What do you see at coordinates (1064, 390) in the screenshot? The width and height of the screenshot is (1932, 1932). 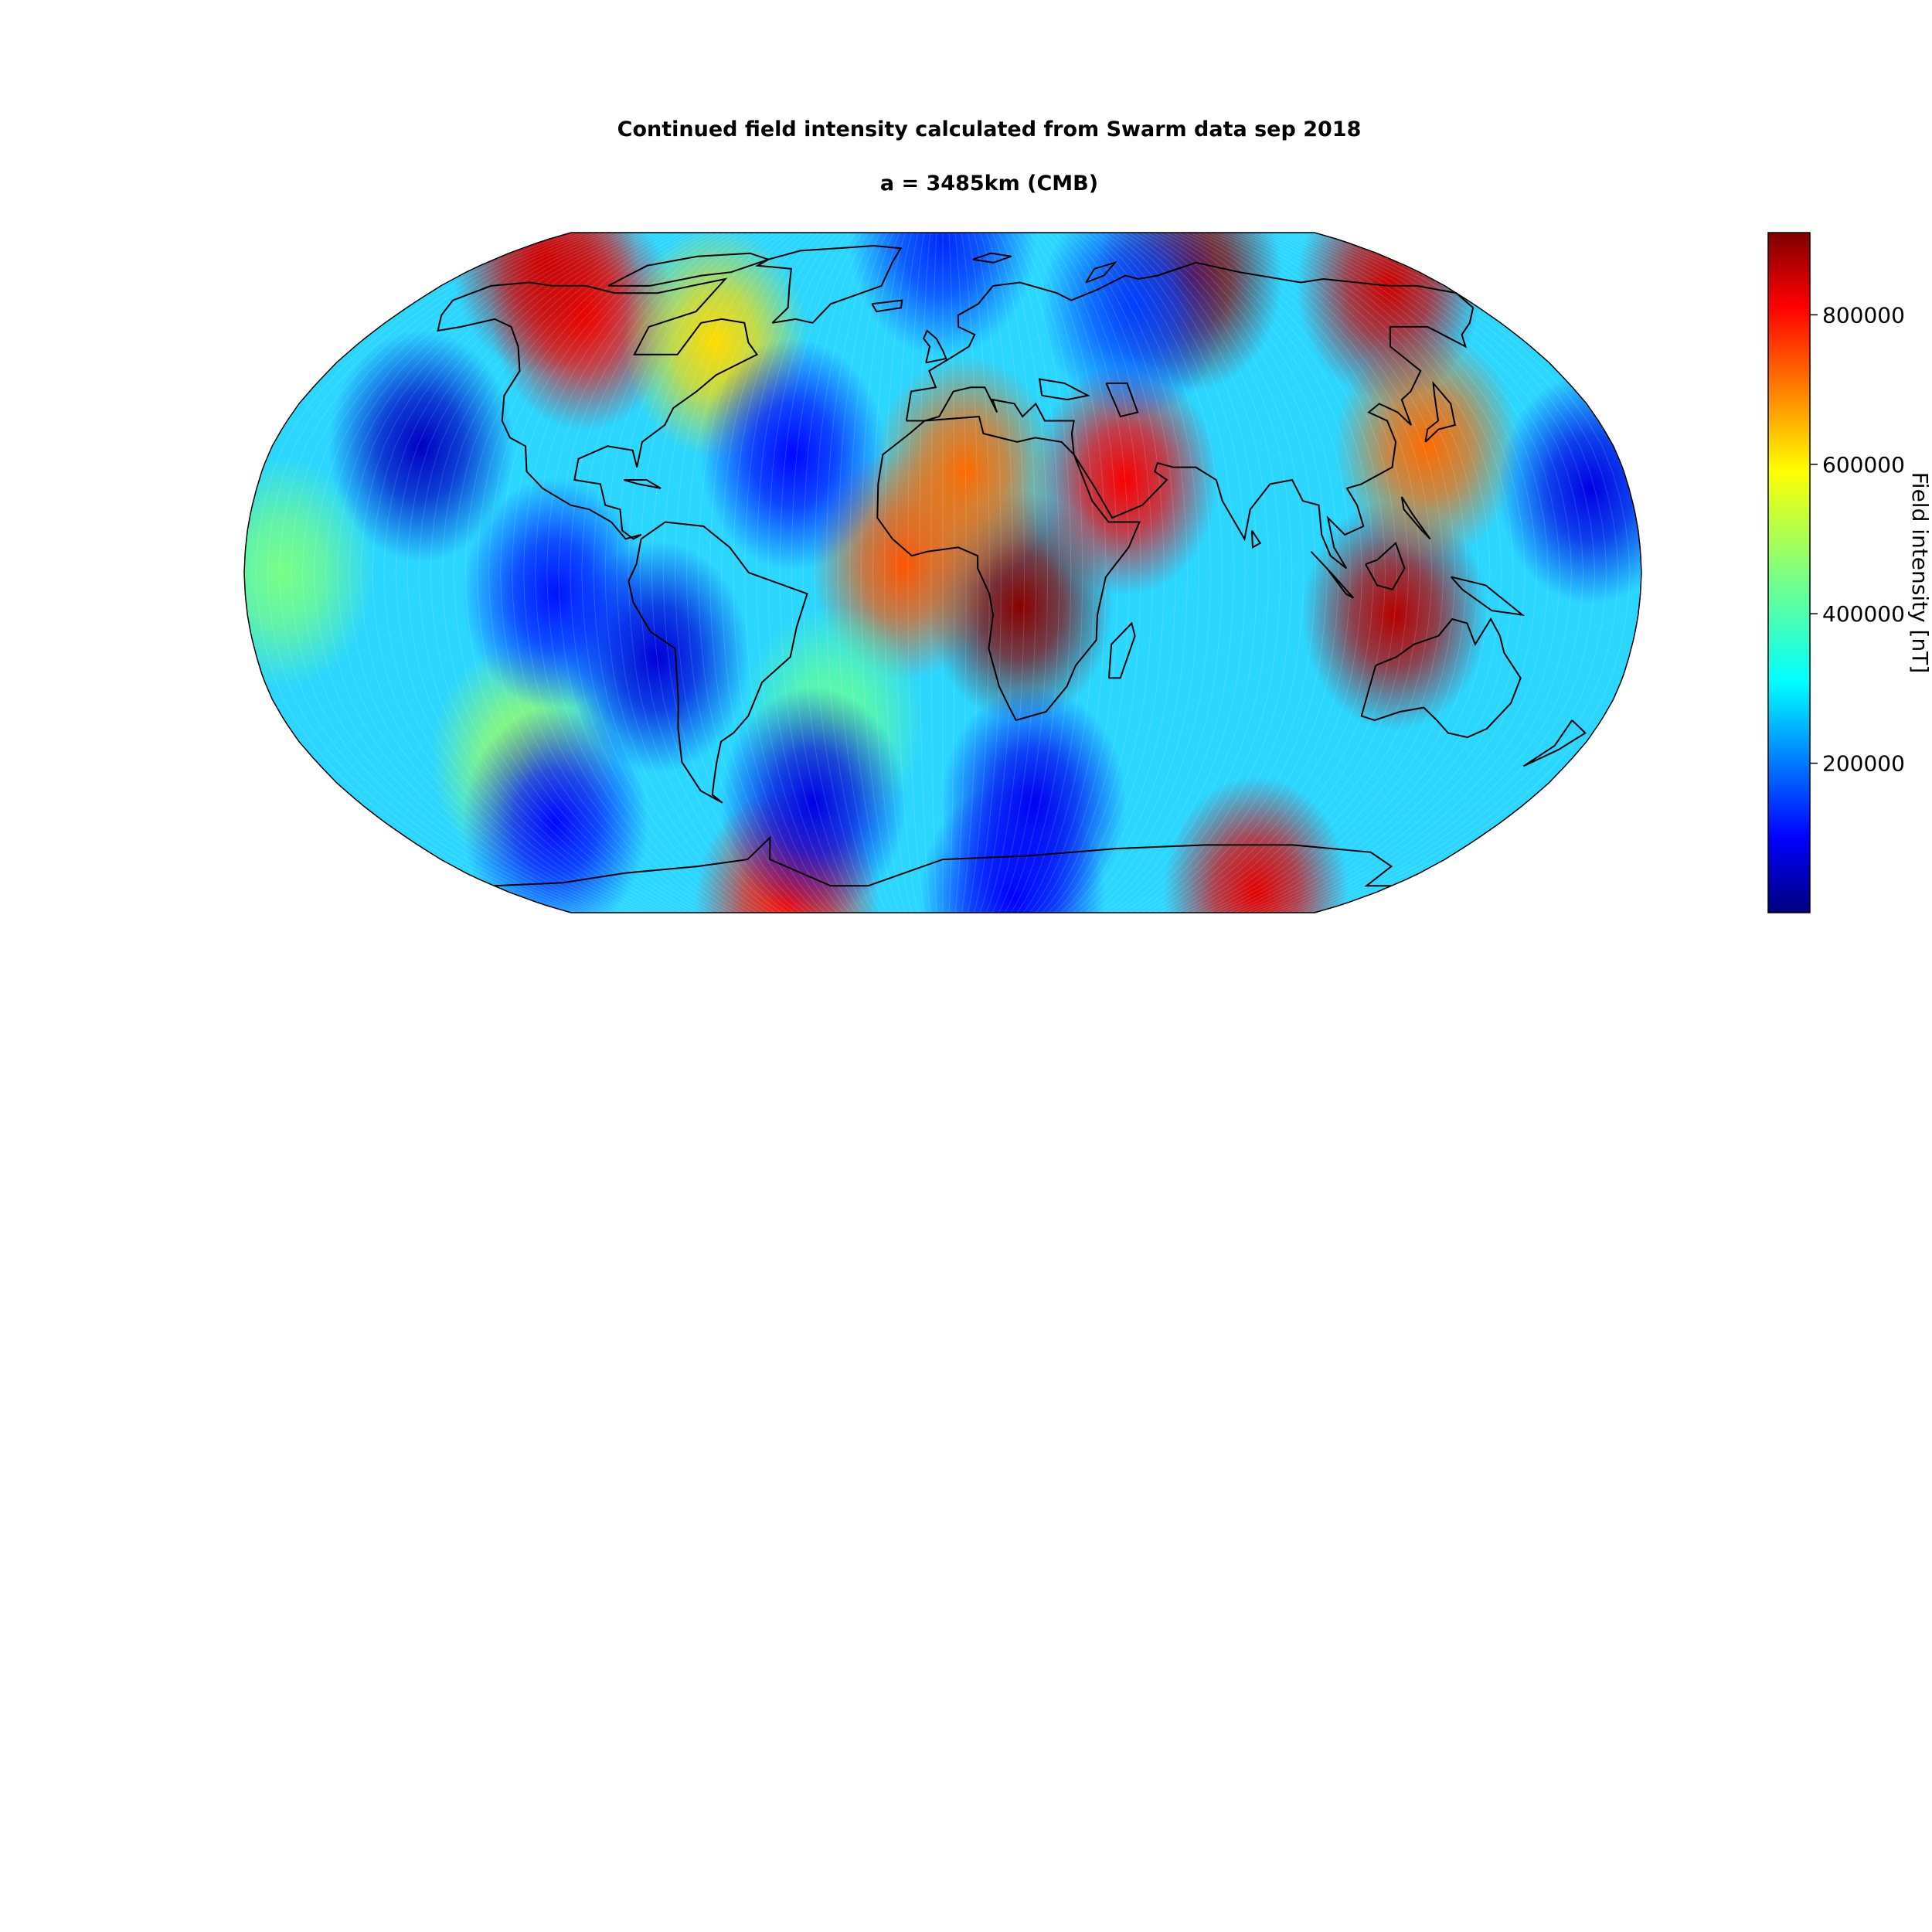 I see `coastline-black-sea` at bounding box center [1064, 390].